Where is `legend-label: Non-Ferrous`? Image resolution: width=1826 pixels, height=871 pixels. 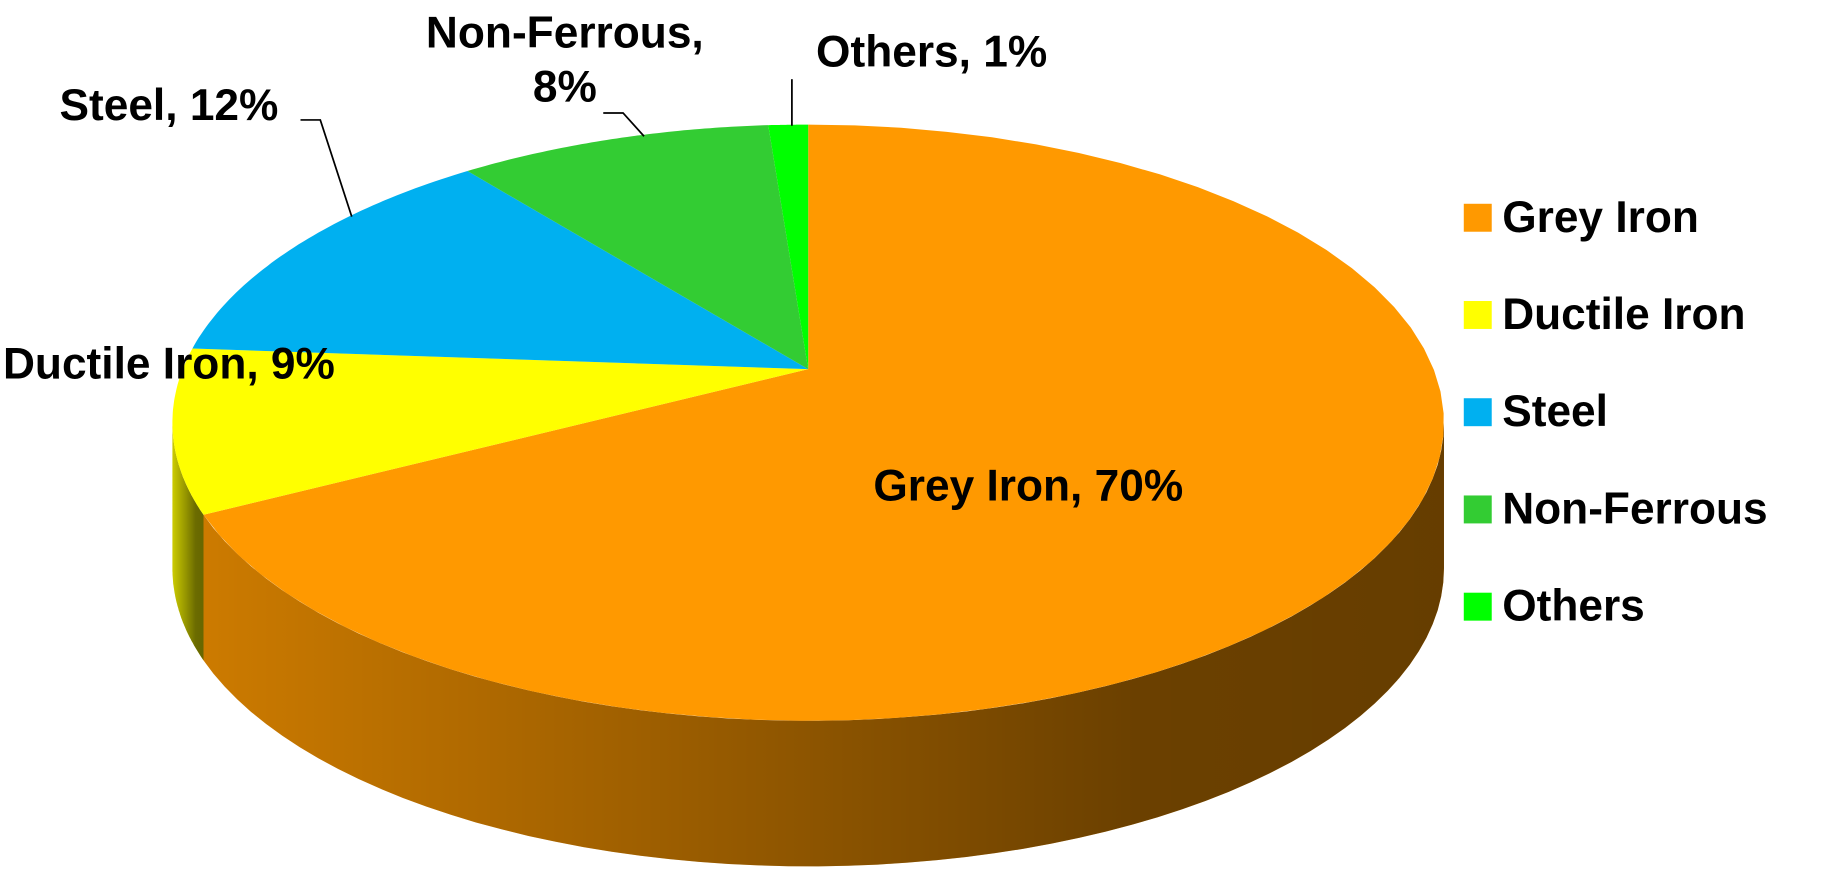 legend-label: Non-Ferrous is located at coordinates (1634, 508).